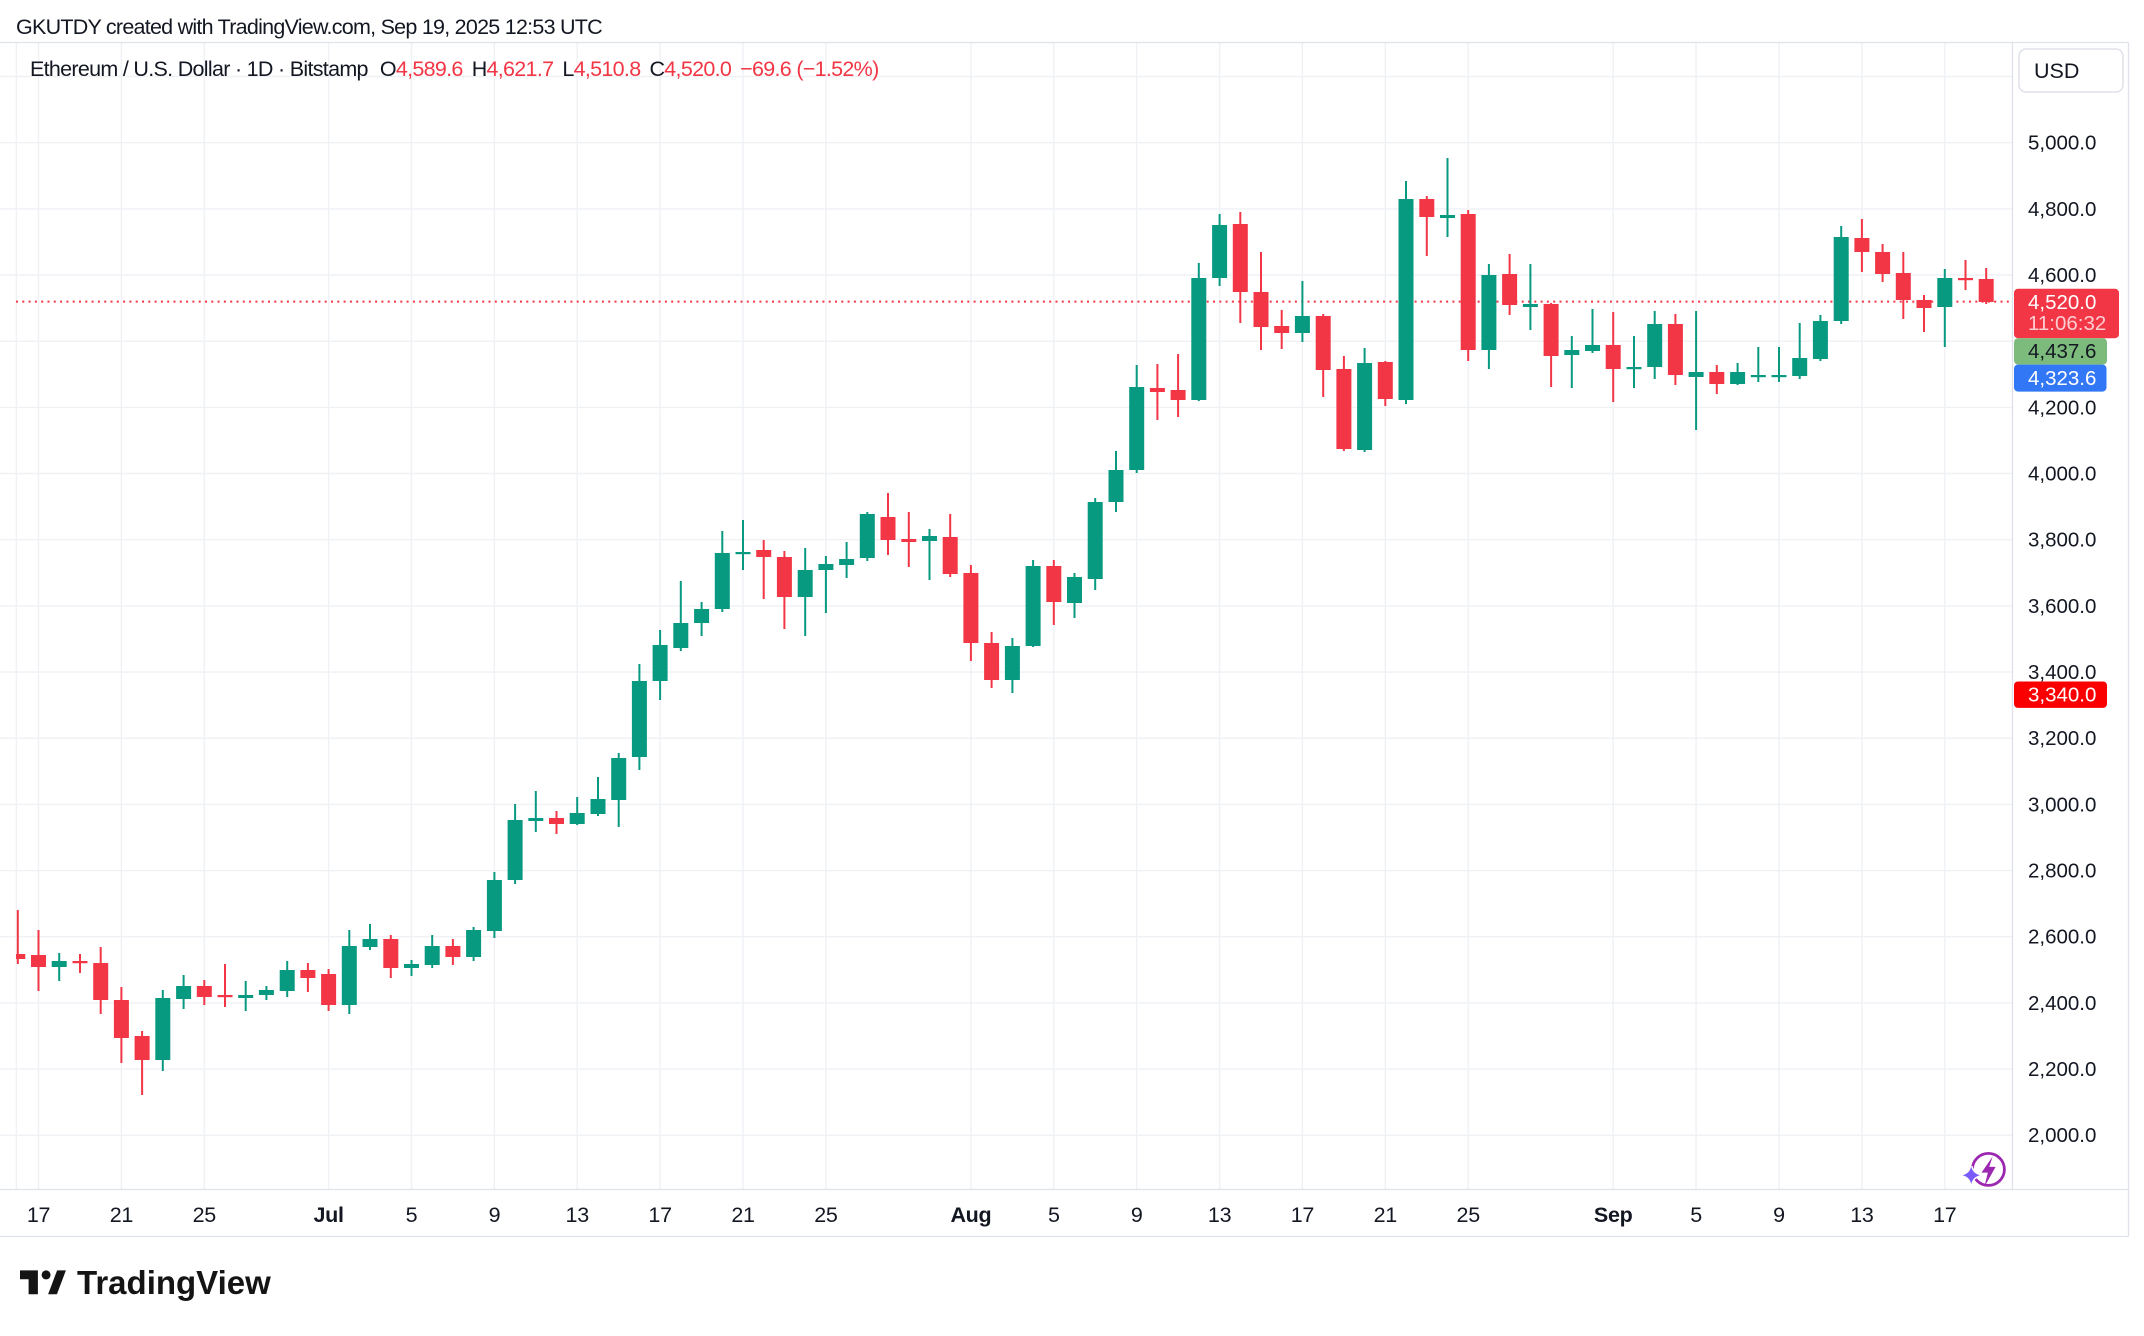 The height and width of the screenshot is (1336, 2144). I want to click on svg-text: 3,800.0, so click(2062, 540).